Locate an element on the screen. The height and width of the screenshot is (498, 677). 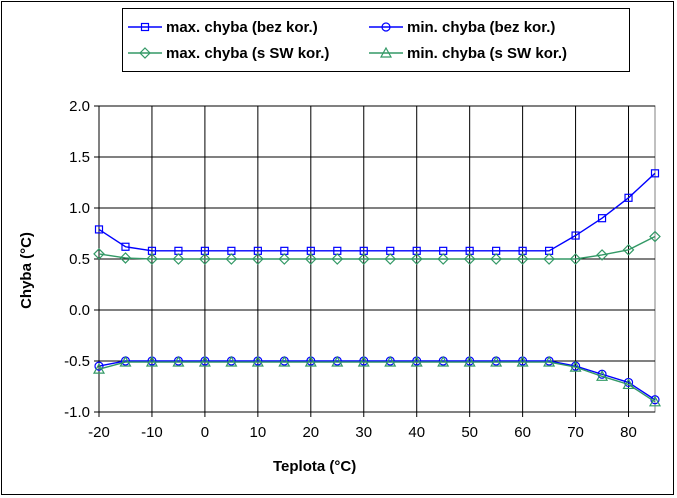
x-tick-label: -10 is located at coordinates (152, 432).